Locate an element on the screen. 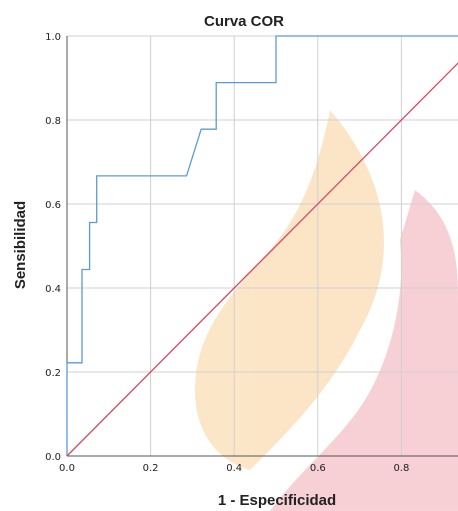  y-tick-label: 0.0 is located at coordinates (53, 457).